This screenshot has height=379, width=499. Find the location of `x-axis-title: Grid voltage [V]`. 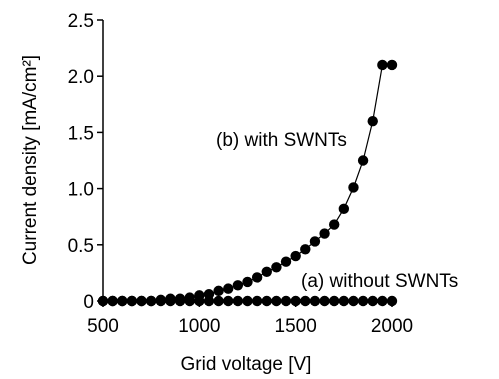

x-axis-title: Grid voltage [V] is located at coordinates (246, 364).